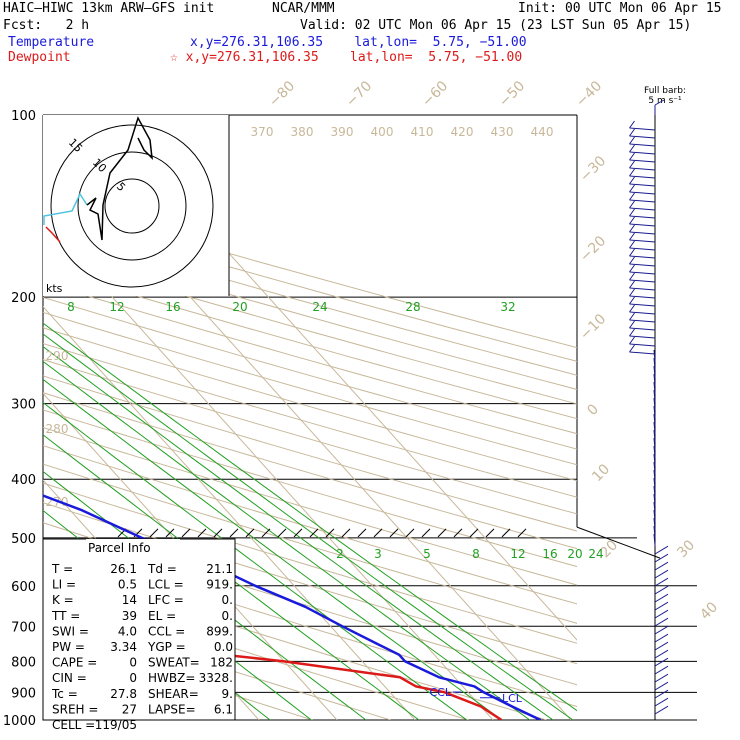  What do you see at coordinates (64, 585) in the screenshot?
I see `parcel-key: LI =` at bounding box center [64, 585].